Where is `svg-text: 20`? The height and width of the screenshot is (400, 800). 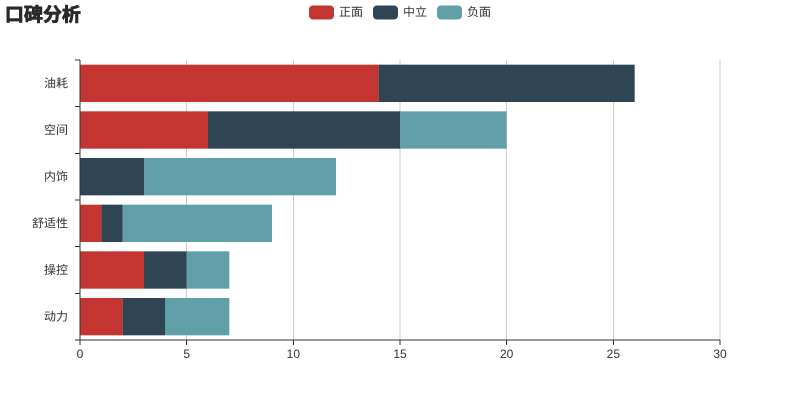
svg-text: 20 is located at coordinates (507, 354).